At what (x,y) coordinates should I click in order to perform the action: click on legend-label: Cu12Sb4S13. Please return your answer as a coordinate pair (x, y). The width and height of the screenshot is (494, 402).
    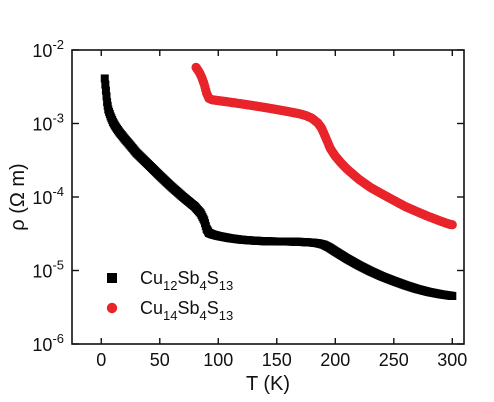
    Looking at the image, I should click on (186, 280).